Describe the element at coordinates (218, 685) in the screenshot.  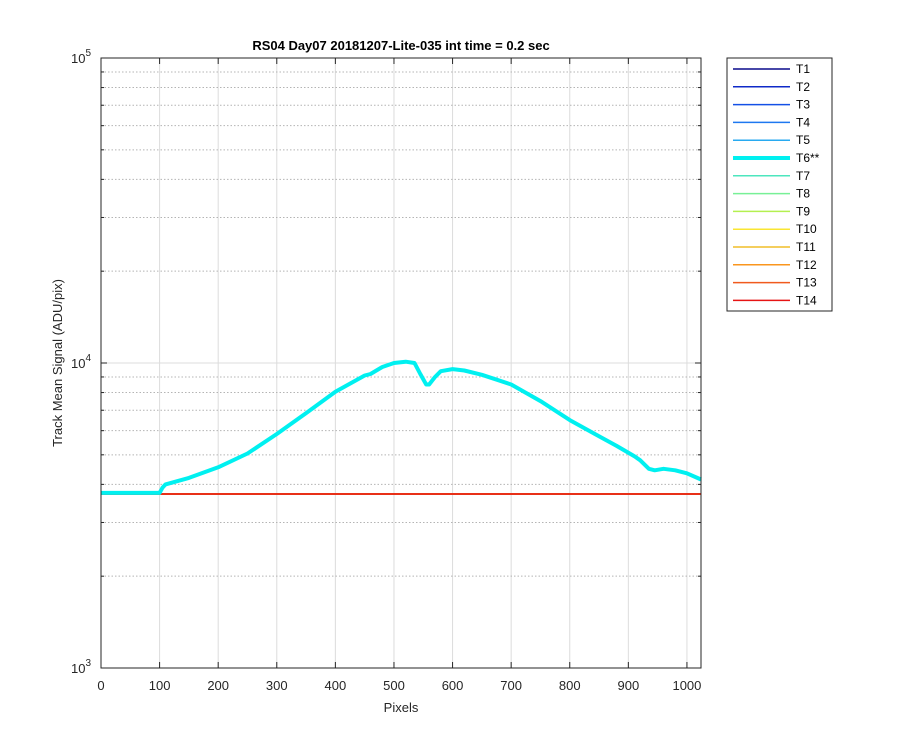
I see `x-tick-label: 200` at that location.